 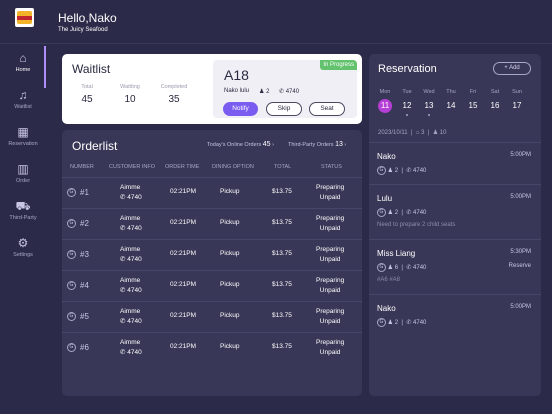 I want to click on header-divider, so click(x=276, y=43).